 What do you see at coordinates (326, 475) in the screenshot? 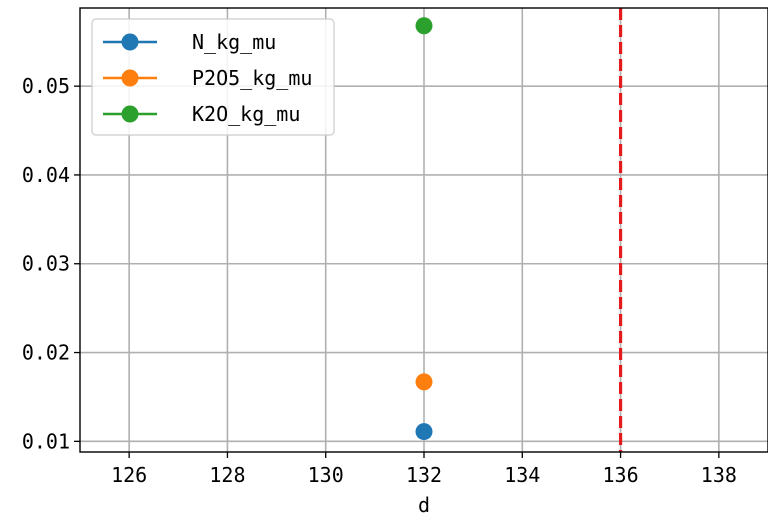
I see `x-tick-label: 130` at bounding box center [326, 475].